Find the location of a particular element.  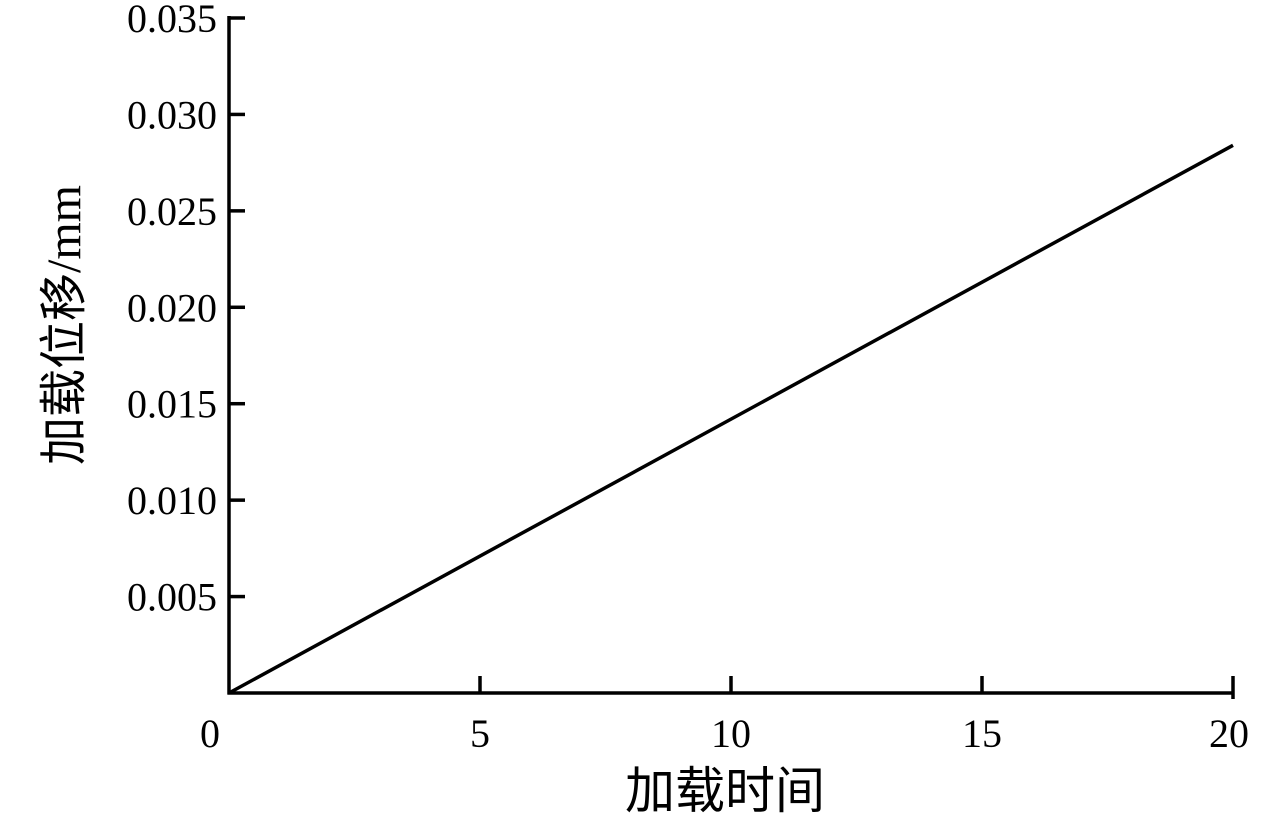

y-tick-label: 0.005 is located at coordinates (172, 597).